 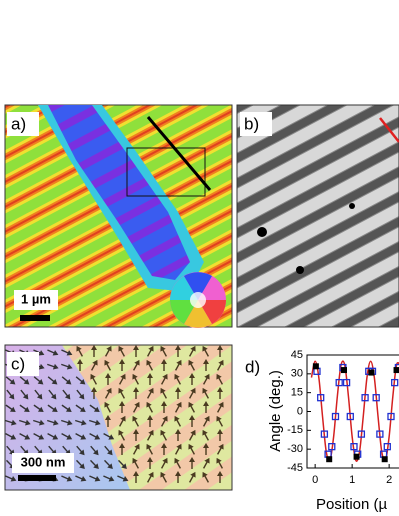 I want to click on y-tick-label: 15, so click(x=297, y=393).